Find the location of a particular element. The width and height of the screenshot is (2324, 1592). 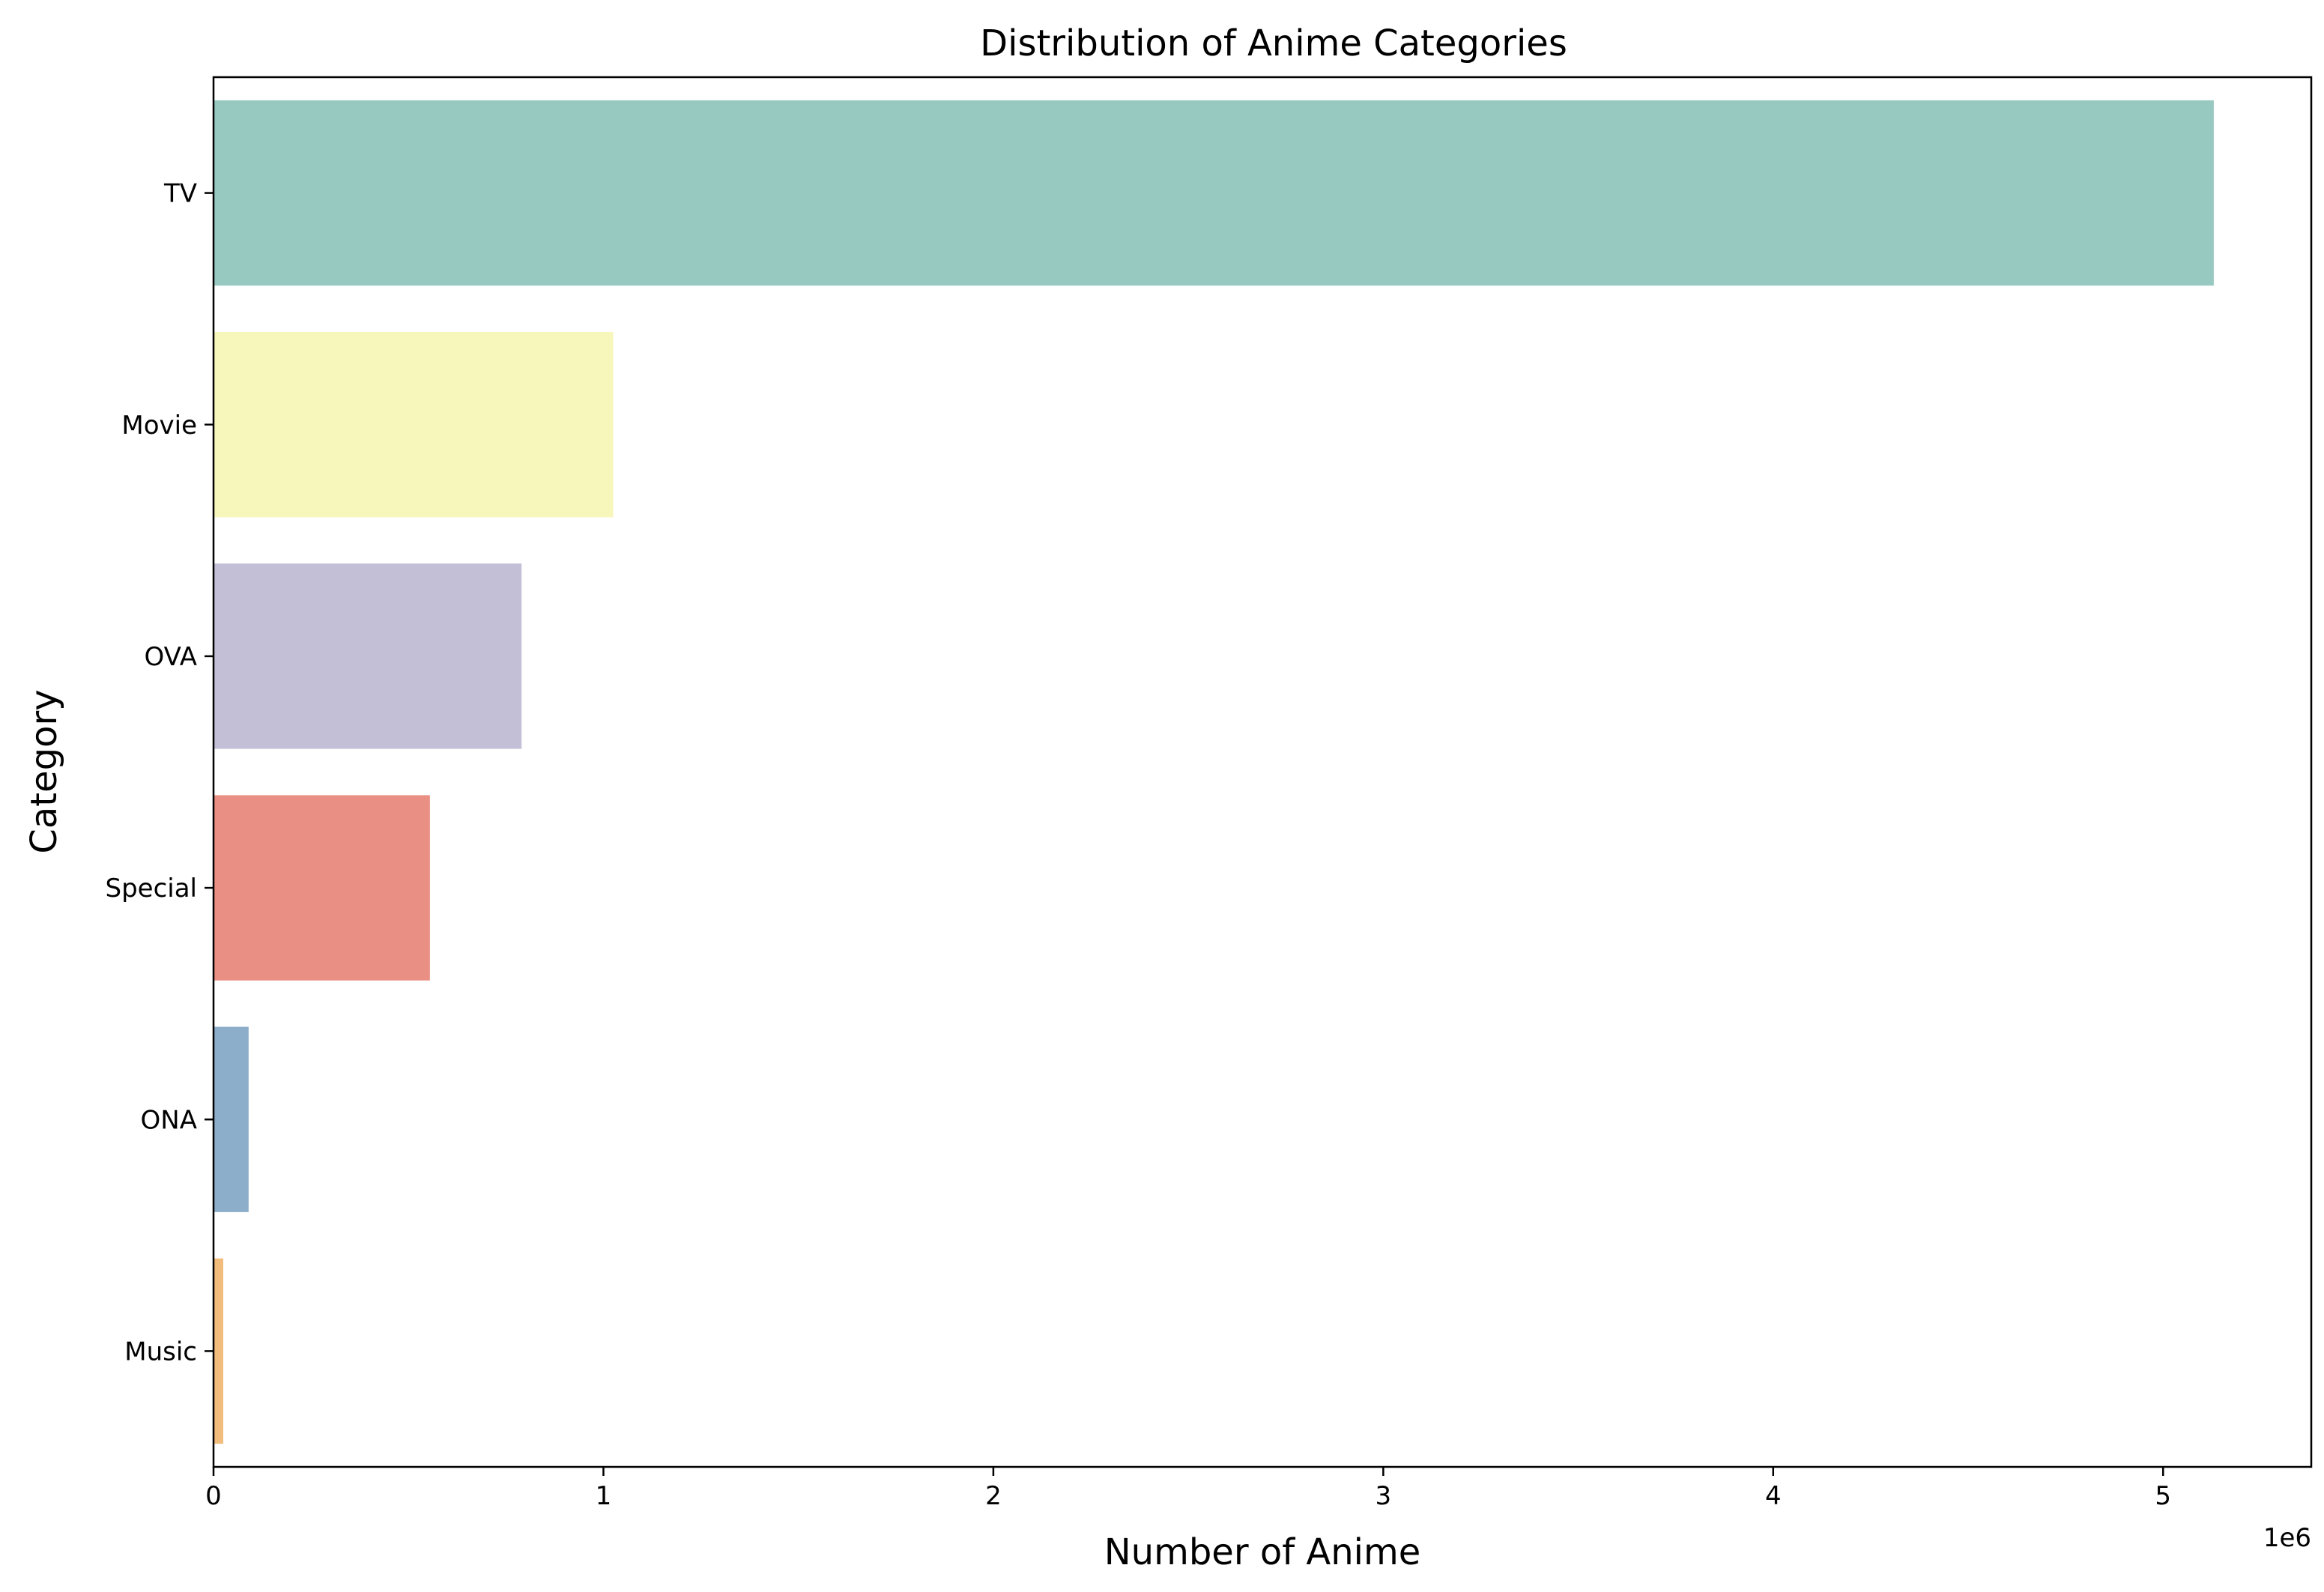

y-tick-label-music: Music is located at coordinates (160, 1352).